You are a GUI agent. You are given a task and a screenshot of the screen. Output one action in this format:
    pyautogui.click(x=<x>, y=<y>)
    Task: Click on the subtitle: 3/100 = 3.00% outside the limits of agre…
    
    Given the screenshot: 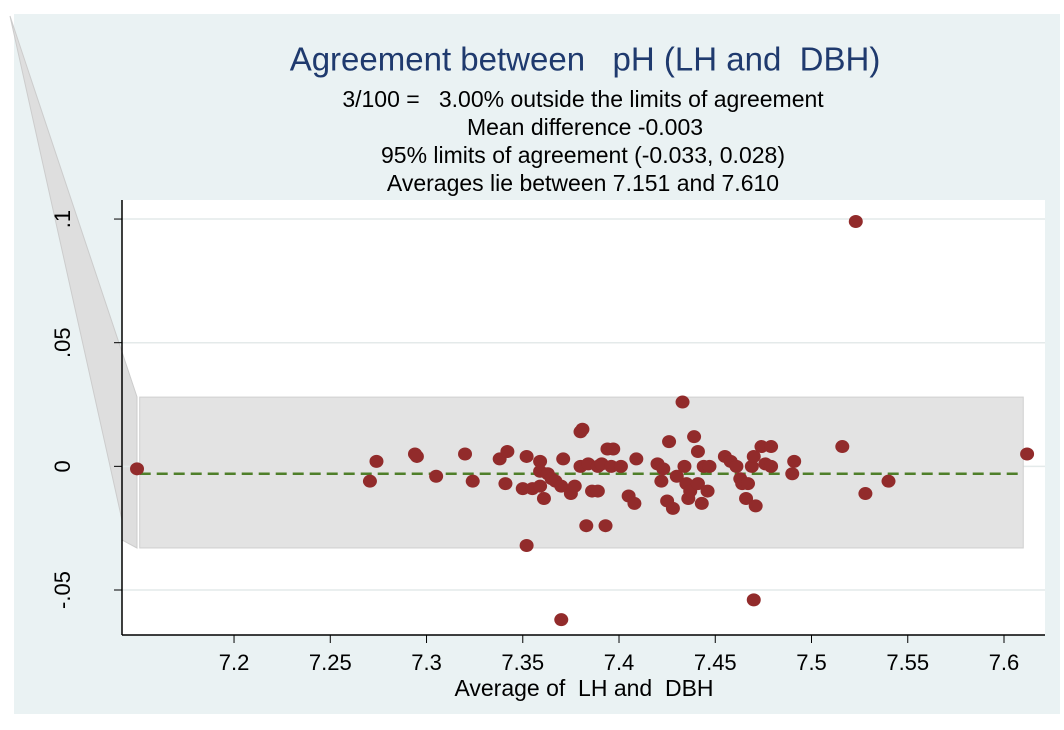 What is the action you would take?
    pyautogui.click(x=583, y=99)
    